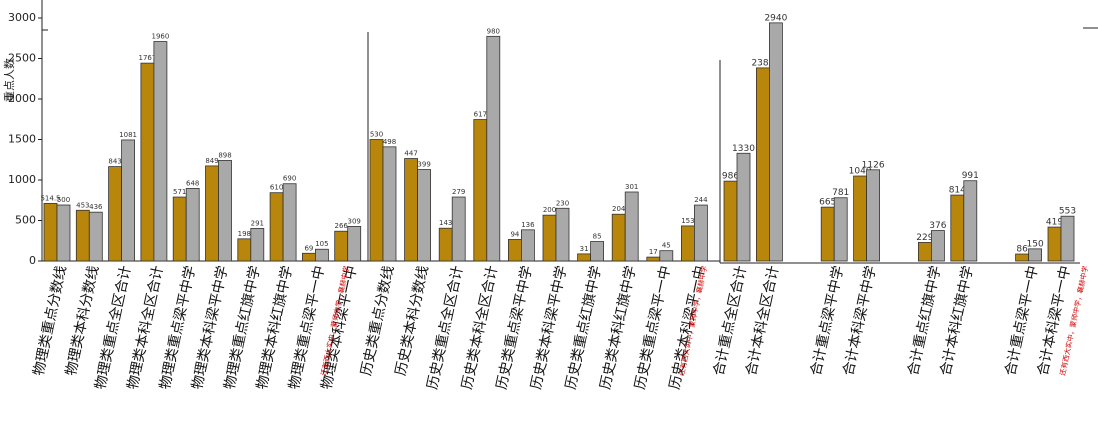 The height and width of the screenshot is (422, 1098). What do you see at coordinates (743, 149) in the screenshot?
I see `value-label: 1330` at bounding box center [743, 149].